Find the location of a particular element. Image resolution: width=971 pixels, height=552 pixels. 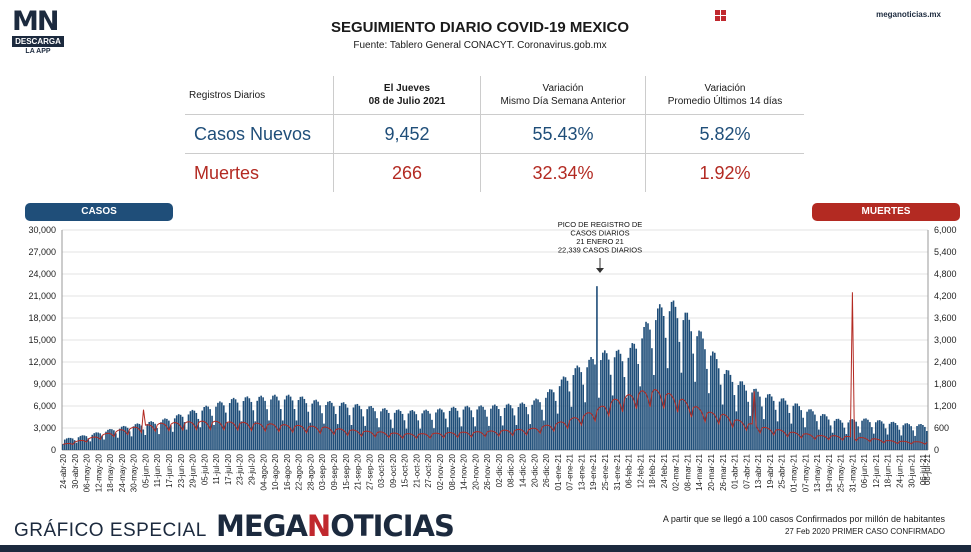

right-tick-label: 2,400 is located at coordinates (945, 362).